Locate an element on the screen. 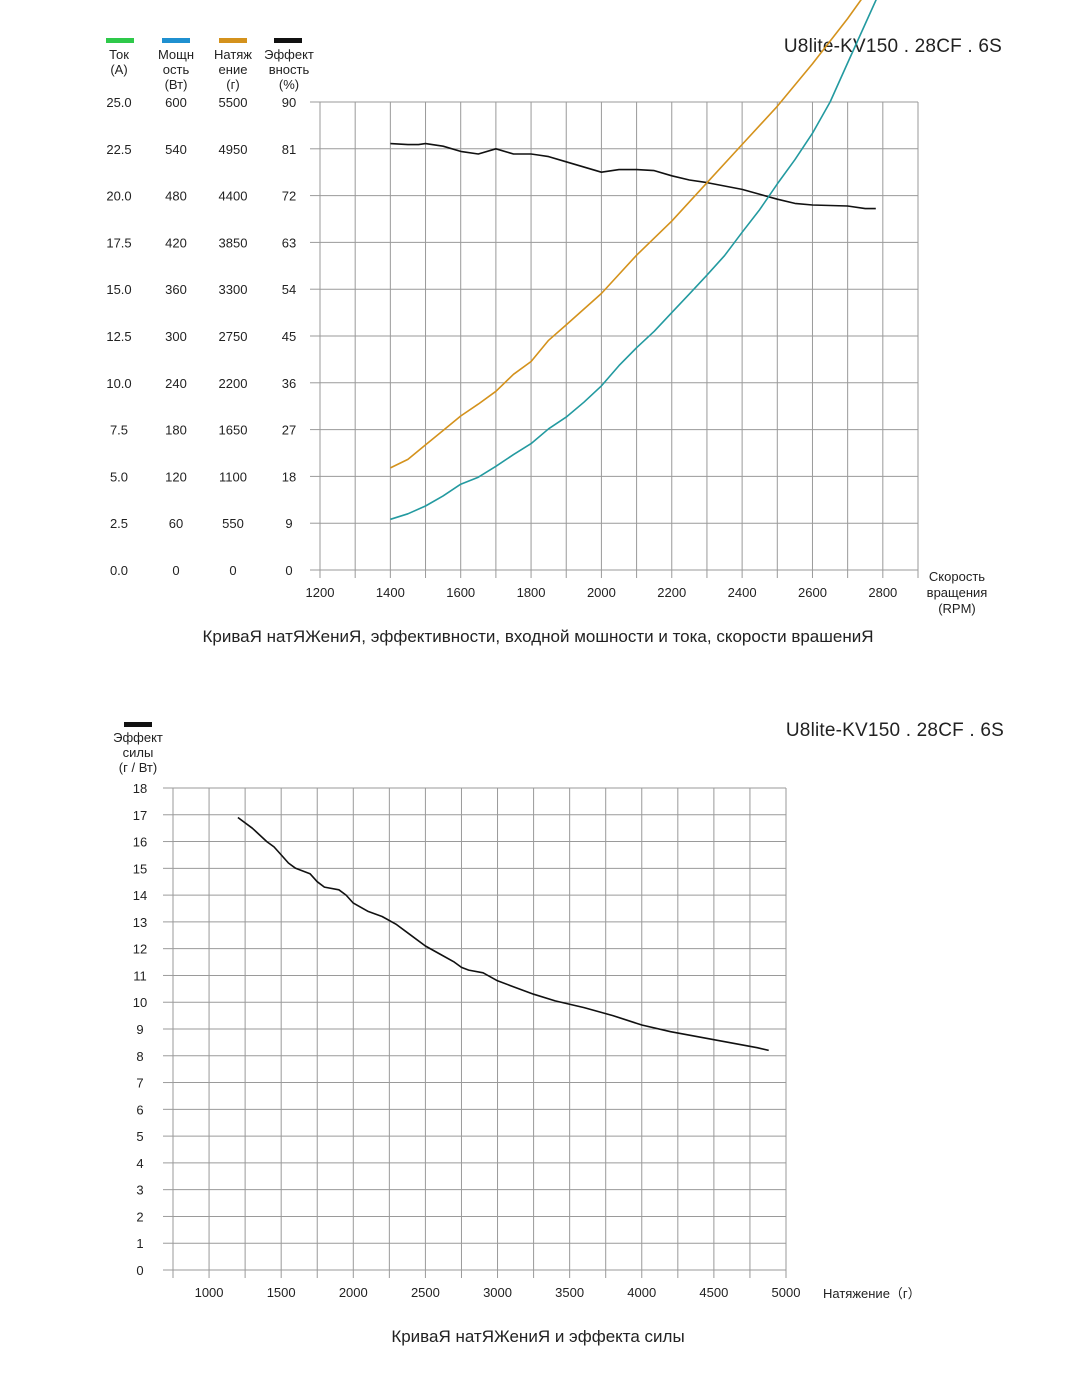 This screenshot has width=1076, height=1374. y-tick-label: 18 is located at coordinates (140, 788).